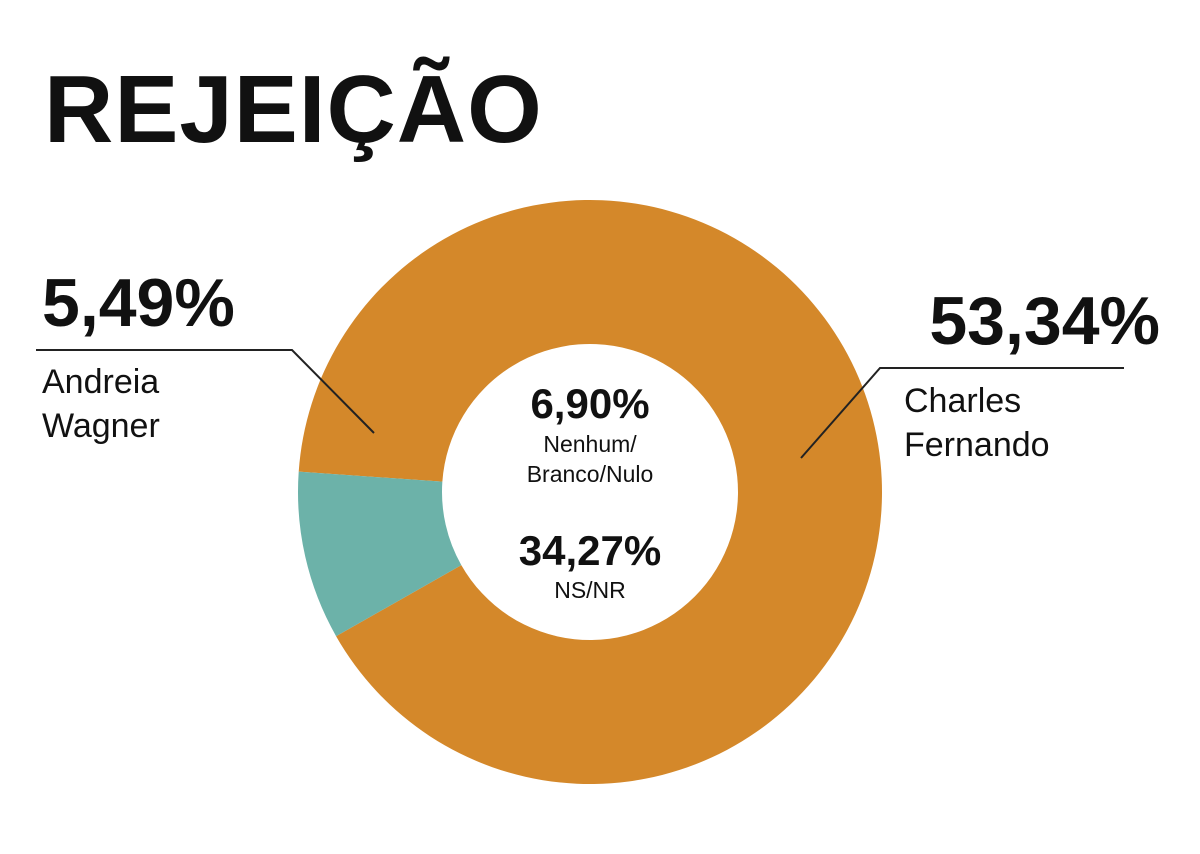  Describe the element at coordinates (590, 590) in the screenshot. I see `center-label-ns-nr: NS/NR` at that location.